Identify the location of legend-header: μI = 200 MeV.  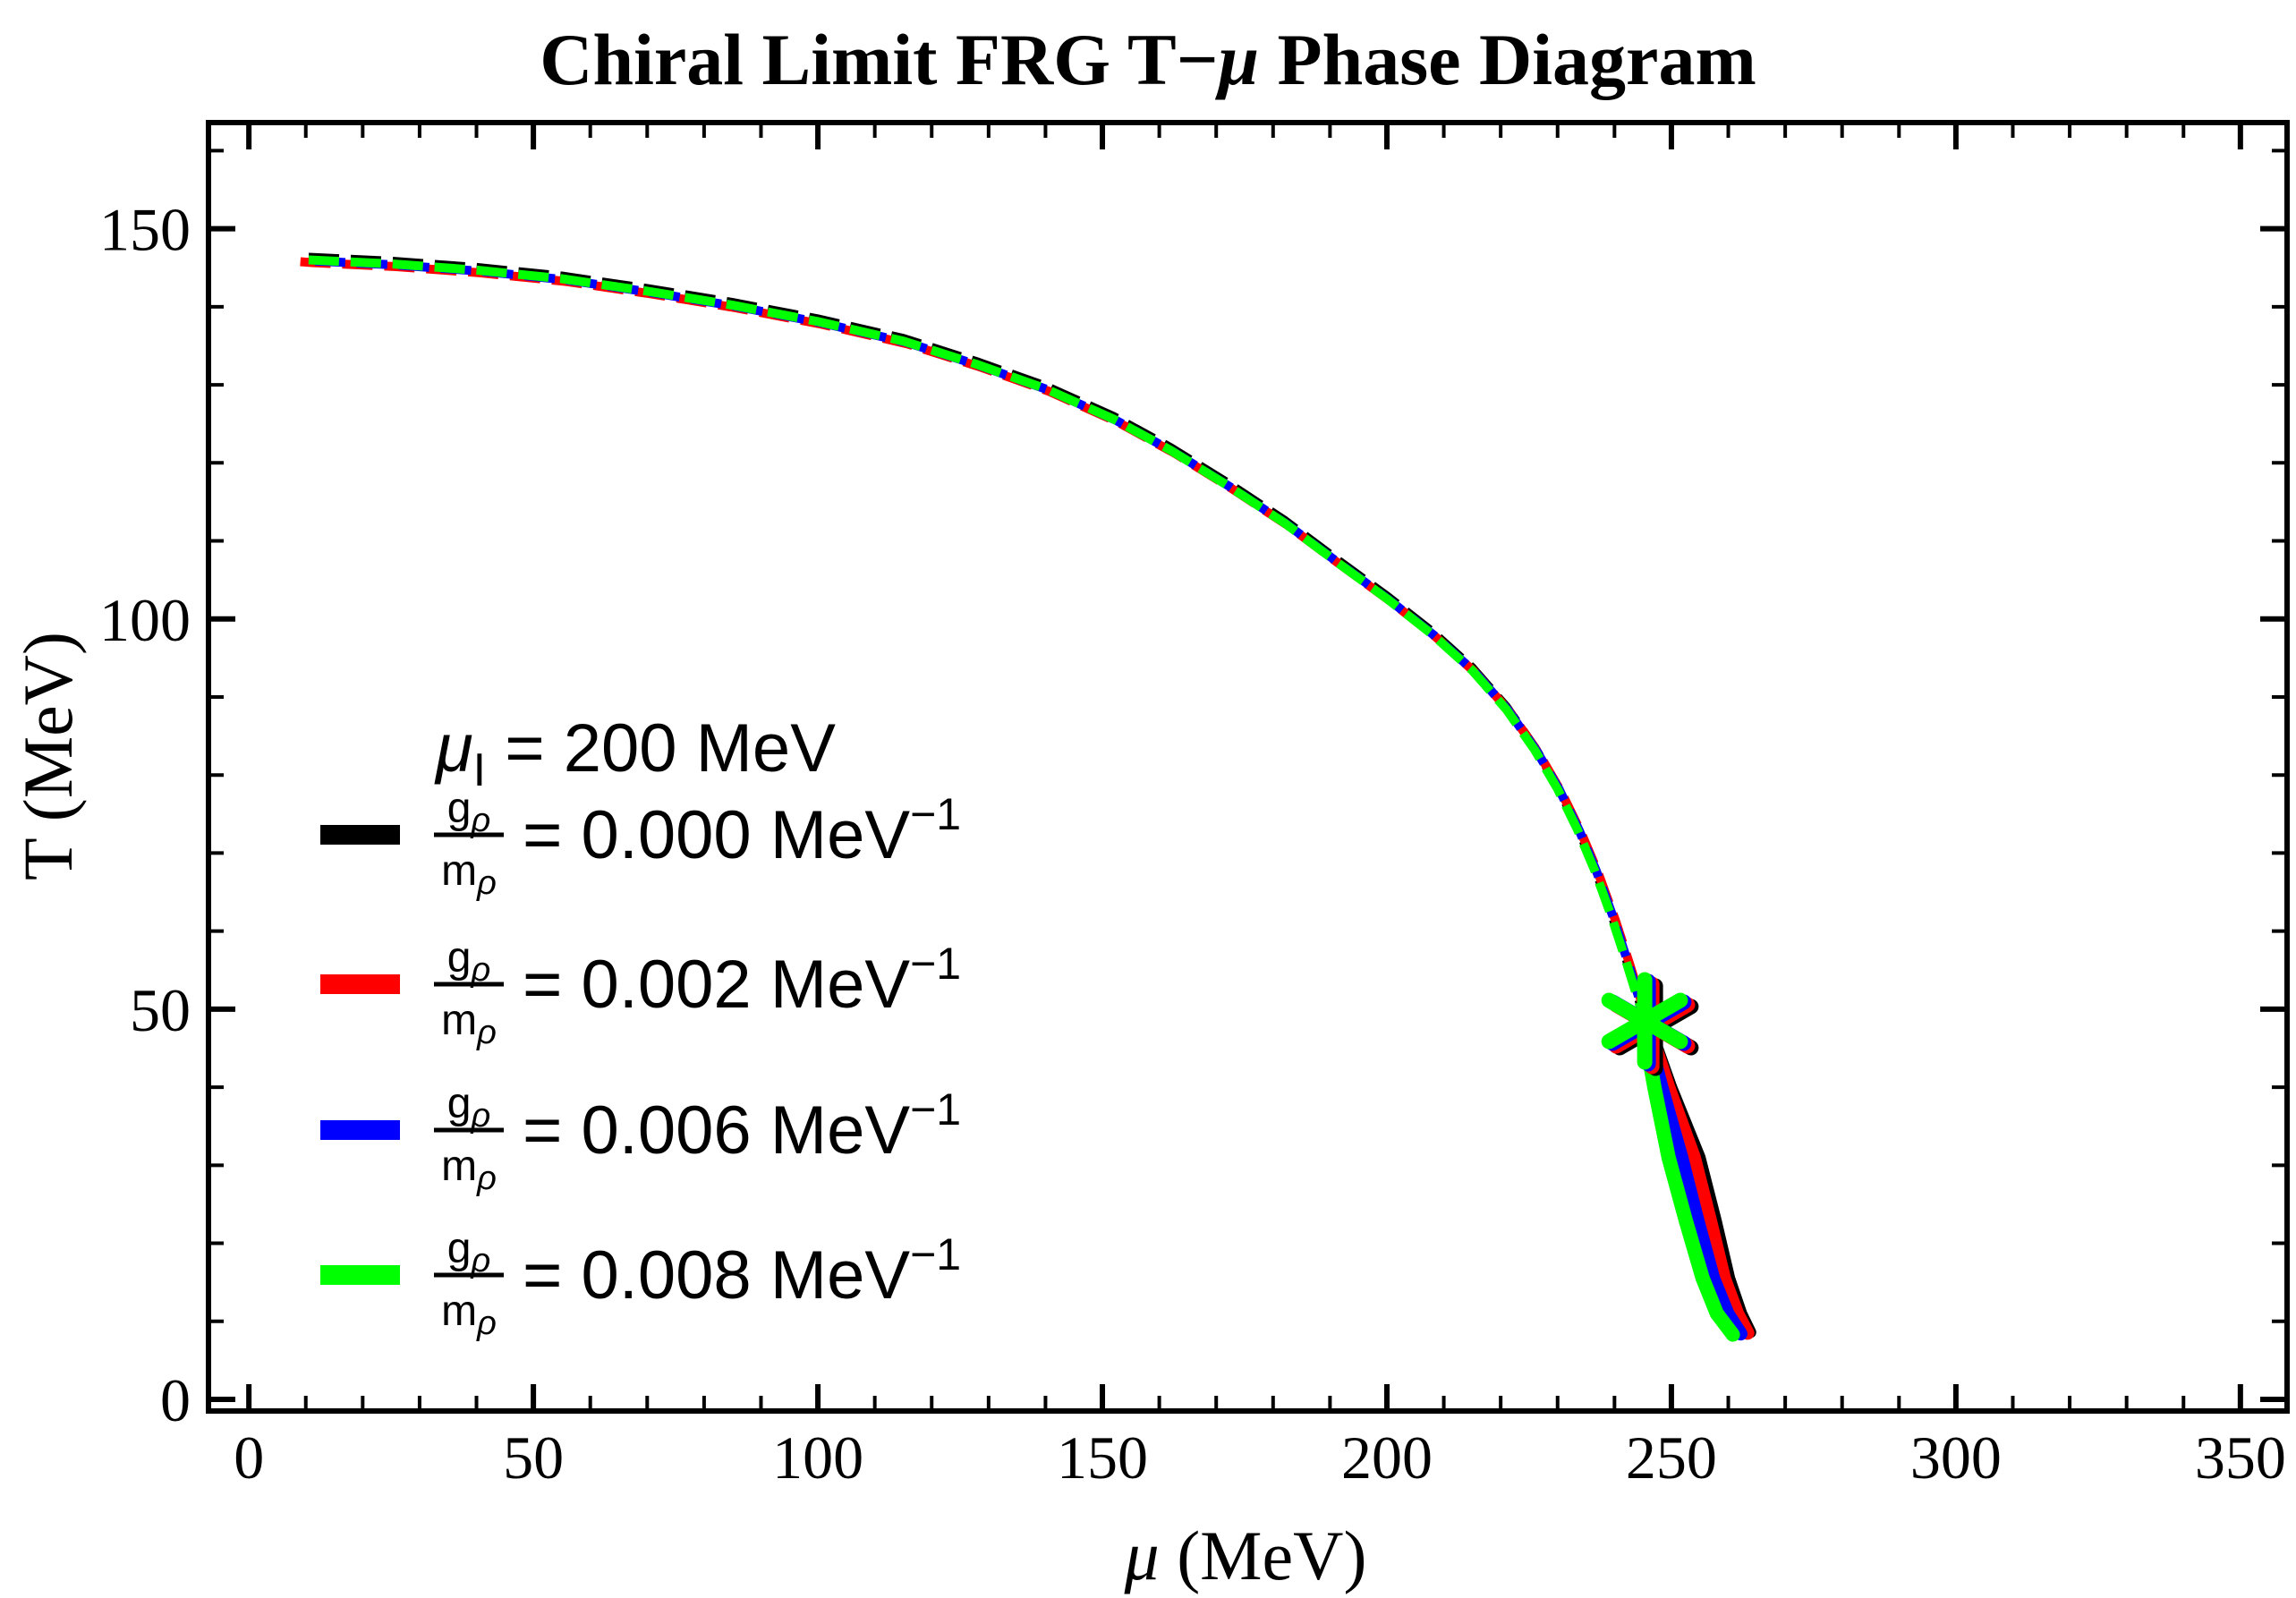
(635, 753).